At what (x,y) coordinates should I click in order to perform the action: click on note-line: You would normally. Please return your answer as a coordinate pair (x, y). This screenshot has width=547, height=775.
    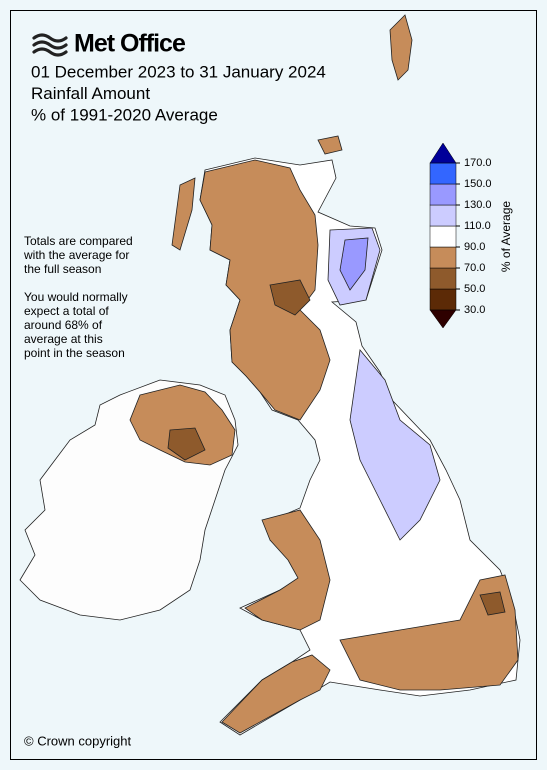
    Looking at the image, I should click on (76, 297).